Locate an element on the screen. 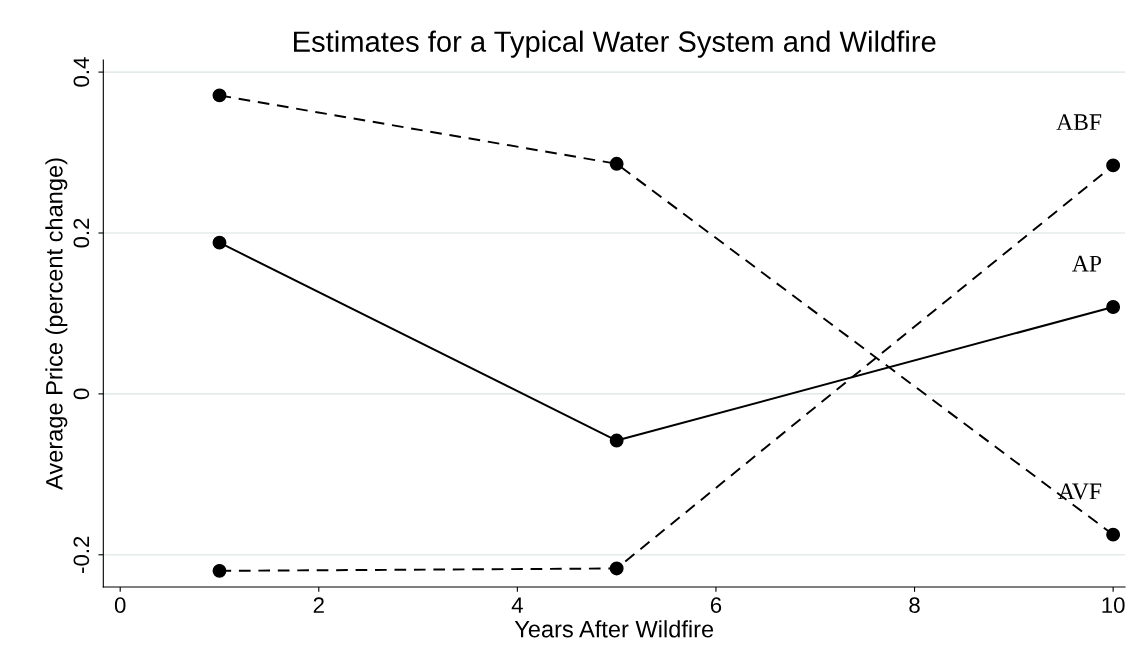 The image size is (1148, 667). x-axis-title: Years After Wildfire is located at coordinates (614, 629).